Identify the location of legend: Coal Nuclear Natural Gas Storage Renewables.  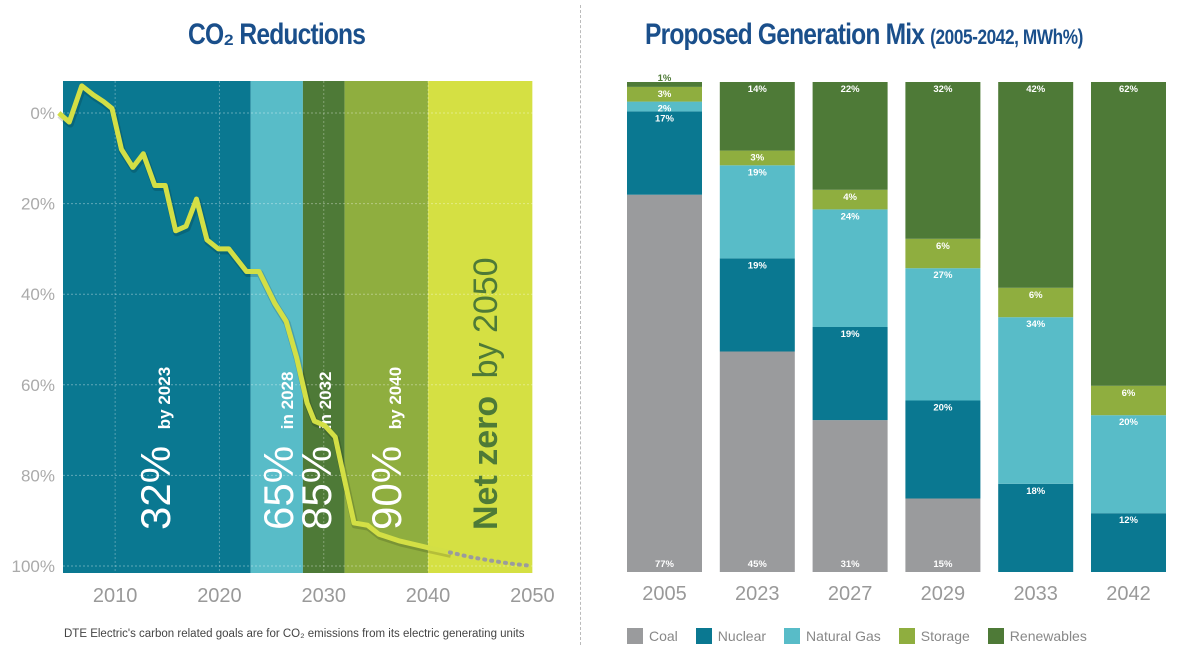
(857, 636).